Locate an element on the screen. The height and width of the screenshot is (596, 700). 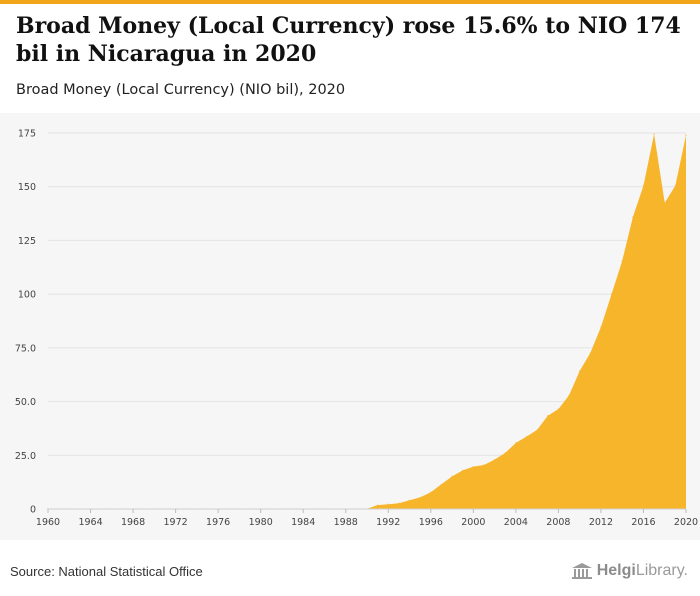
x-tick-label: 1964 is located at coordinates (90, 522).